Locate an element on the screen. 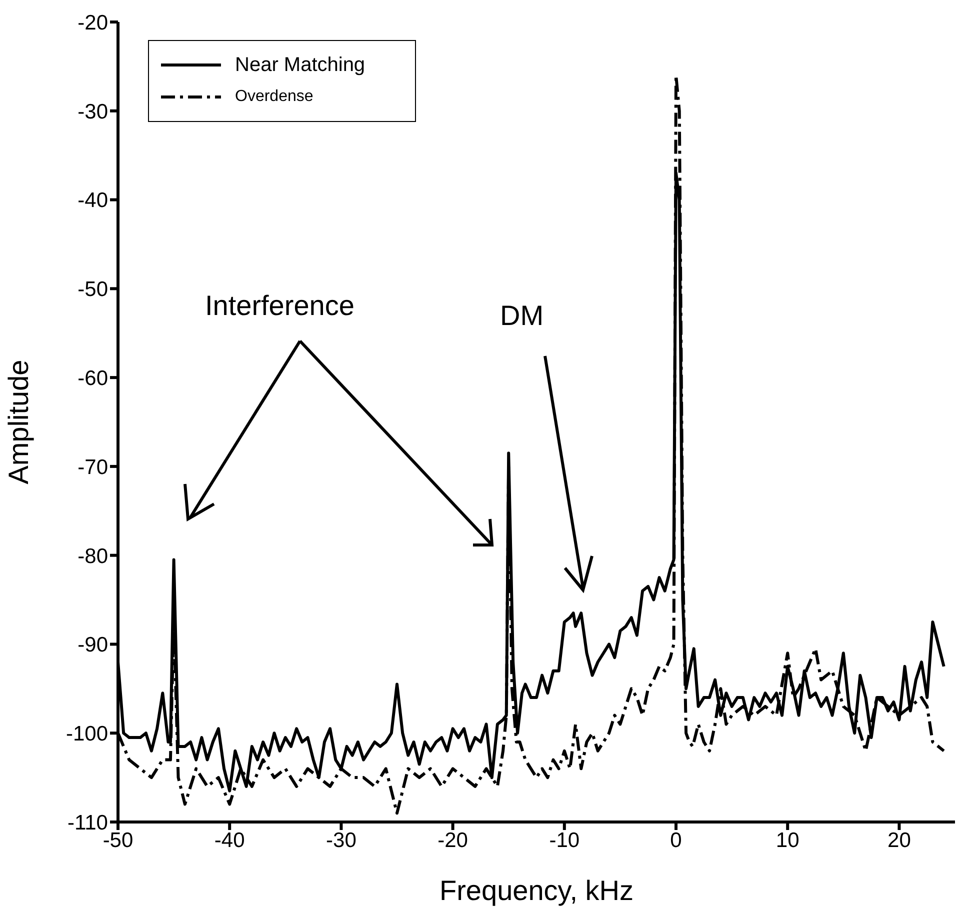 The image size is (967, 922). annotation: DM is located at coordinates (522, 316).